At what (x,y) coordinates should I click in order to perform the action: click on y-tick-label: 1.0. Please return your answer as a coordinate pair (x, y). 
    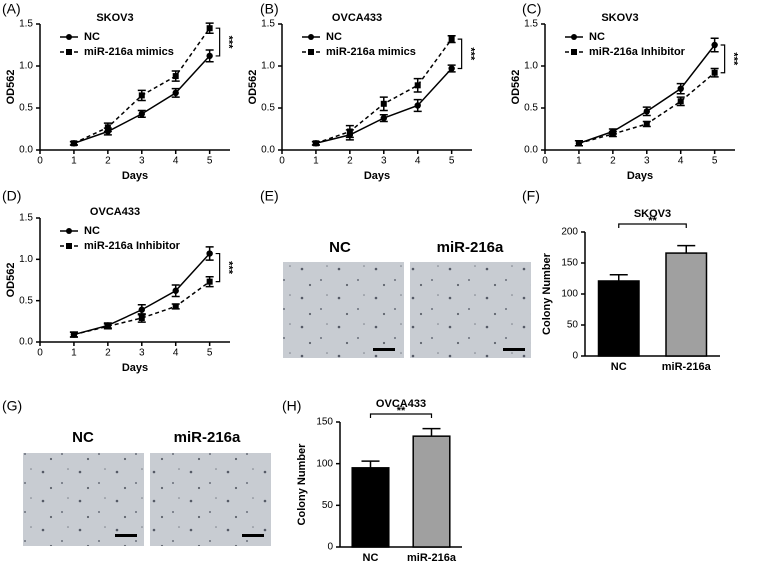
    Looking at the image, I should click on (26, 66).